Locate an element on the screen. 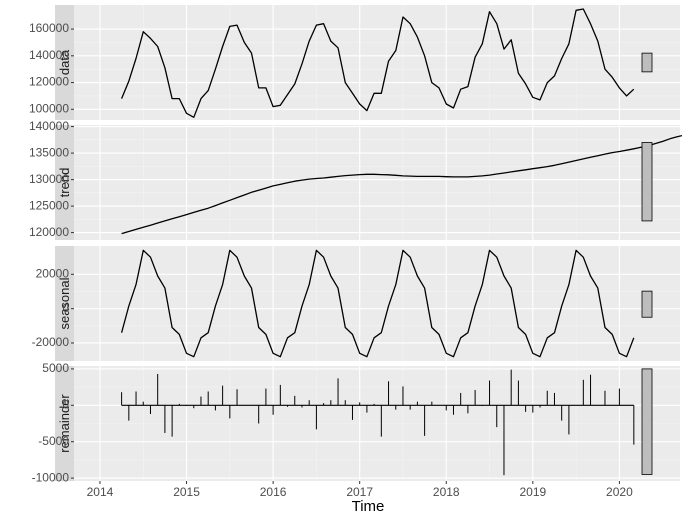  x-tick-label: 2016 is located at coordinates (273, 492).